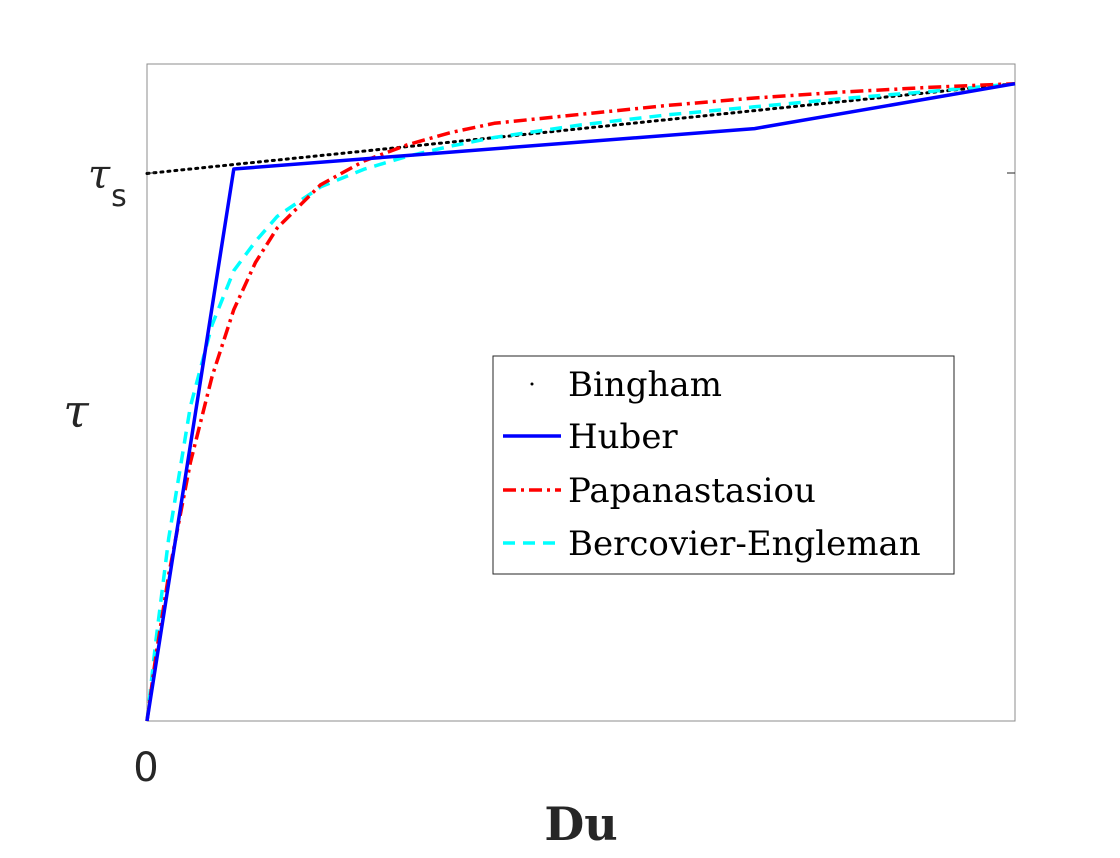  Describe the element at coordinates (692, 491) in the screenshot. I see `legend-label-papanastasiou: Papanastasiou` at that location.